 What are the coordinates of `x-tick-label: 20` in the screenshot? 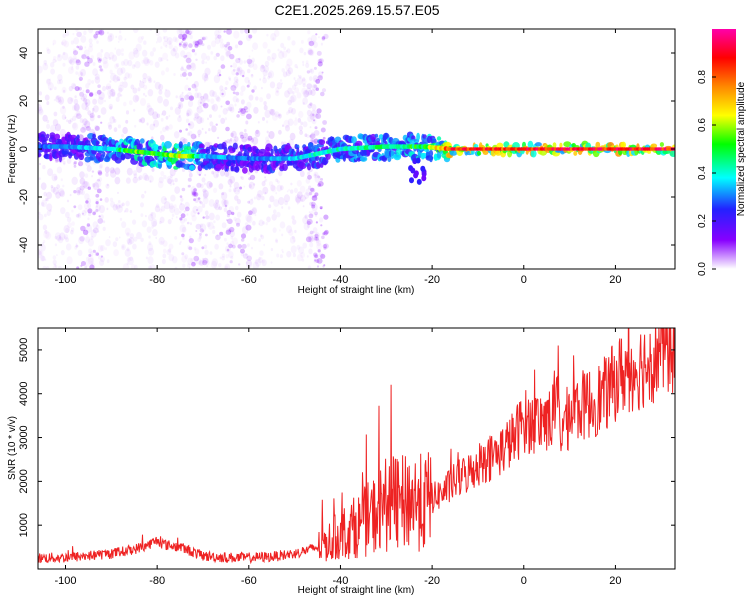 It's located at (615, 280).